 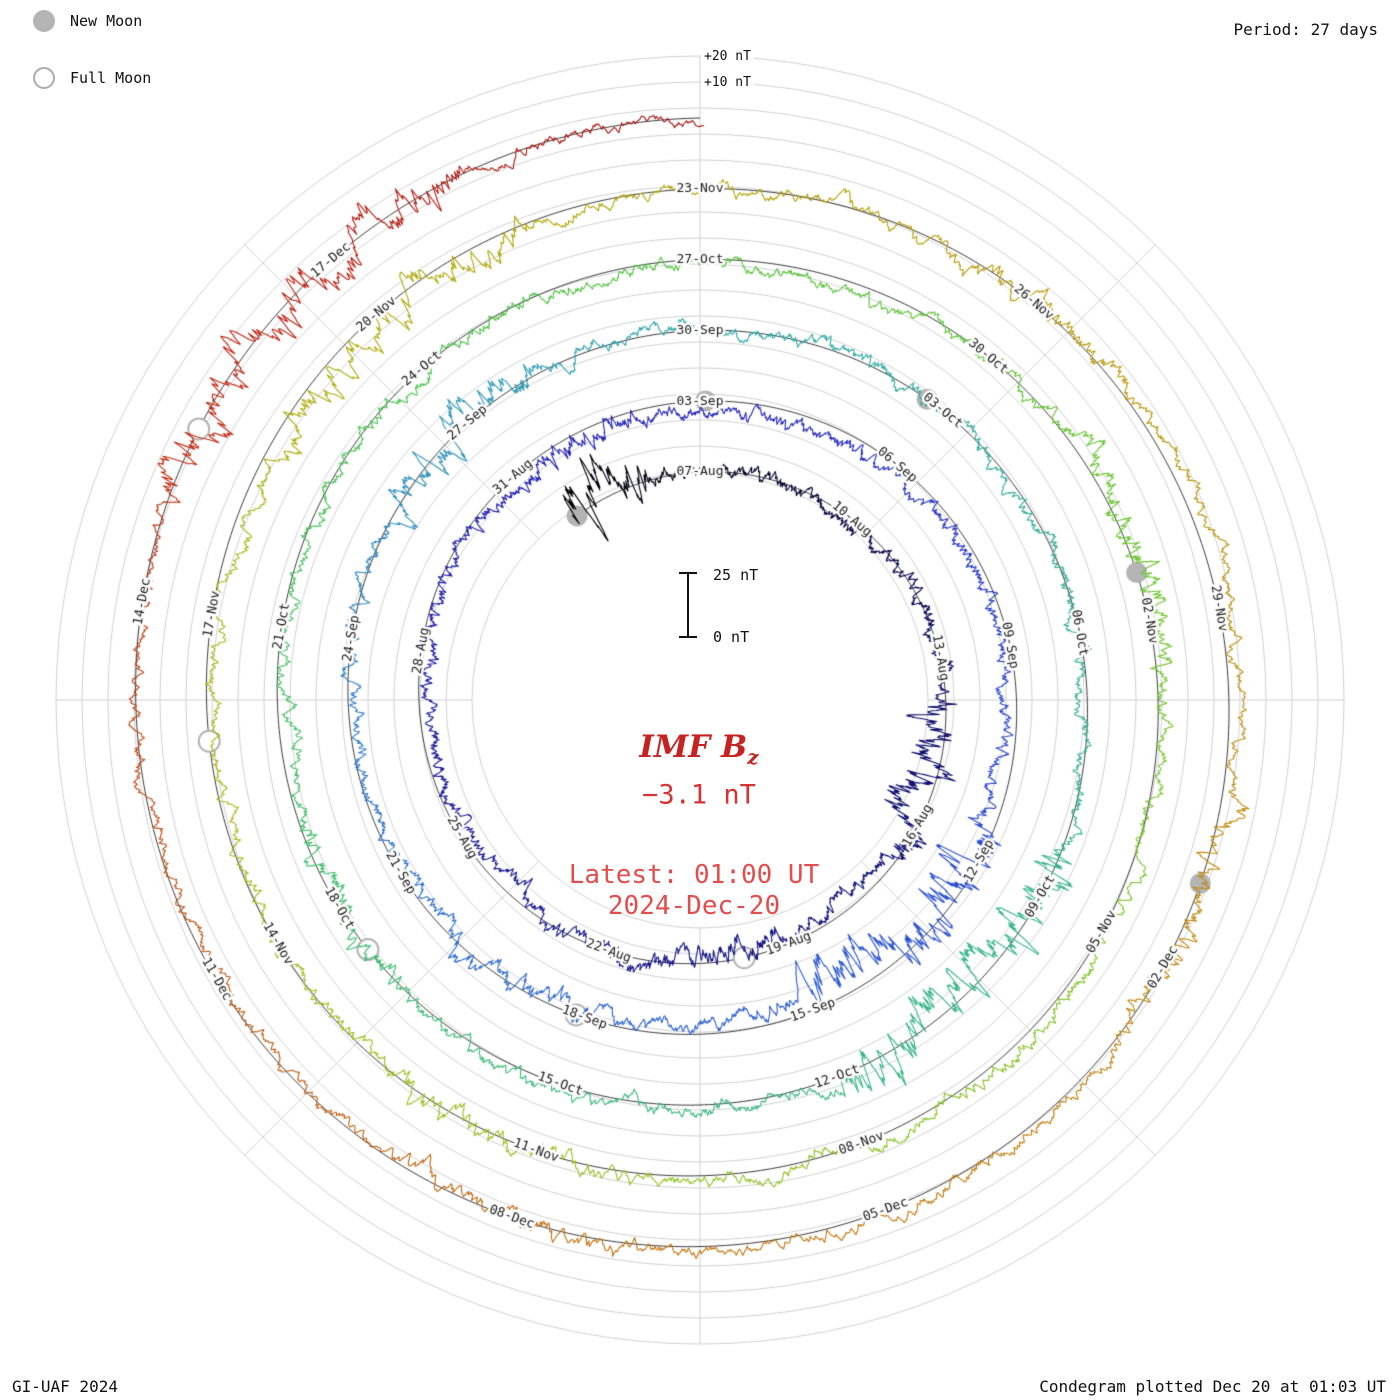 I want to click on scale-bar-line, so click(x=688, y=605).